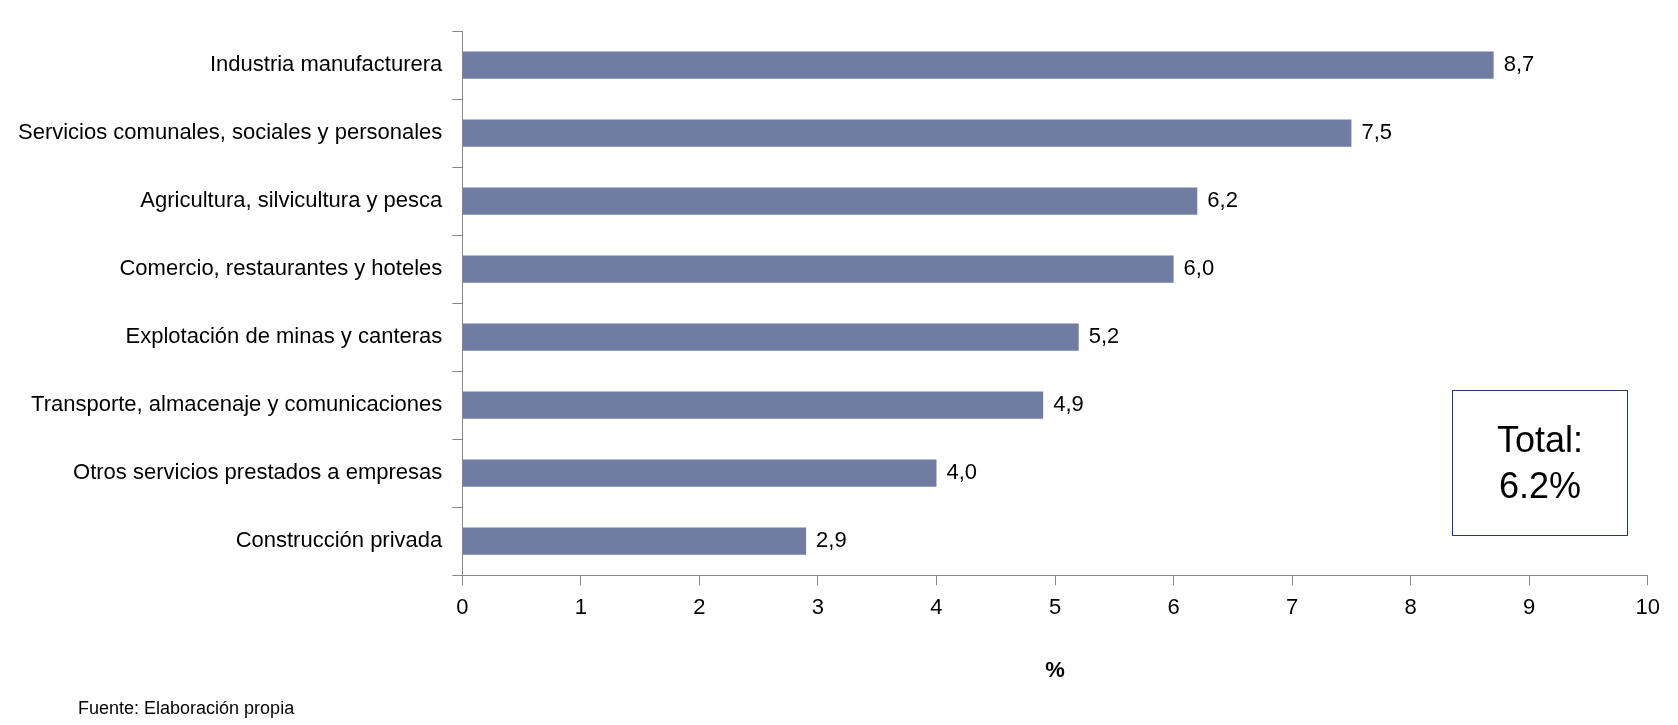  What do you see at coordinates (1055, 669) in the screenshot?
I see `x-axis-title: %` at bounding box center [1055, 669].